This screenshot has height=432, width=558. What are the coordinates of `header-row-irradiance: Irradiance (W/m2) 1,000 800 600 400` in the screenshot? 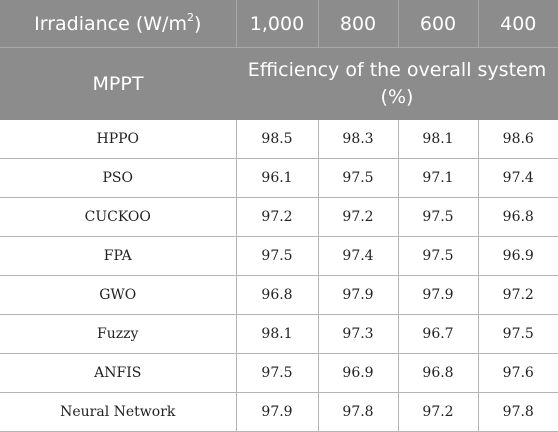 It's located at (279, 24).